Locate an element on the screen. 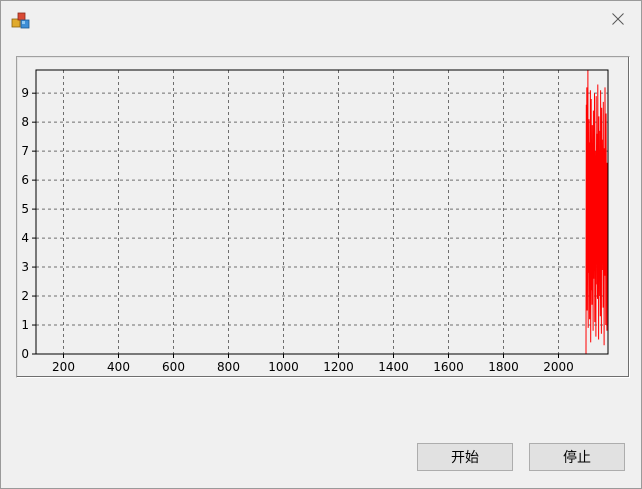 The image size is (642, 489). stop-button: 停止 is located at coordinates (577, 457).